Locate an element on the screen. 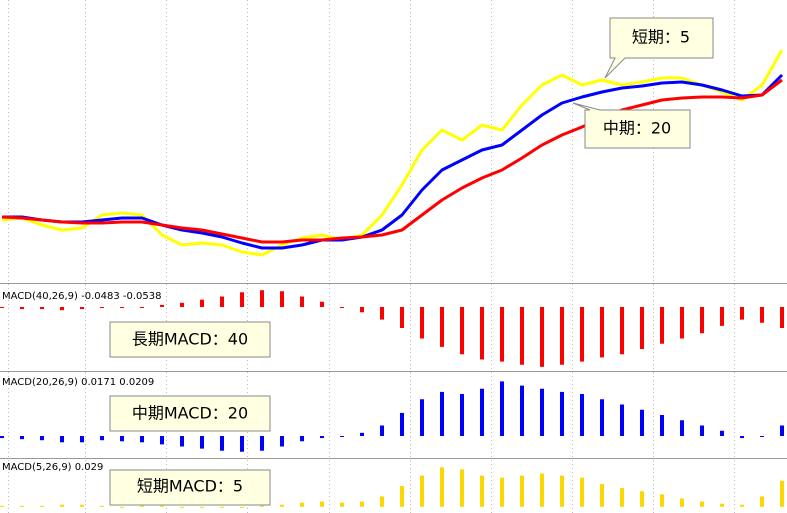  panel-label: 中期MACD：20 is located at coordinates (190, 413).